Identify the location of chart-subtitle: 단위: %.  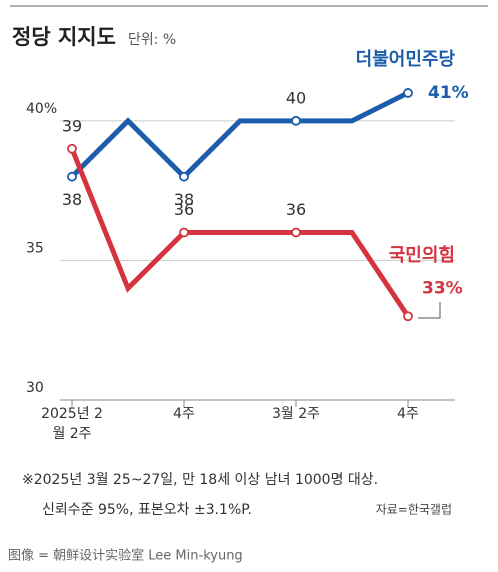
(152, 40).